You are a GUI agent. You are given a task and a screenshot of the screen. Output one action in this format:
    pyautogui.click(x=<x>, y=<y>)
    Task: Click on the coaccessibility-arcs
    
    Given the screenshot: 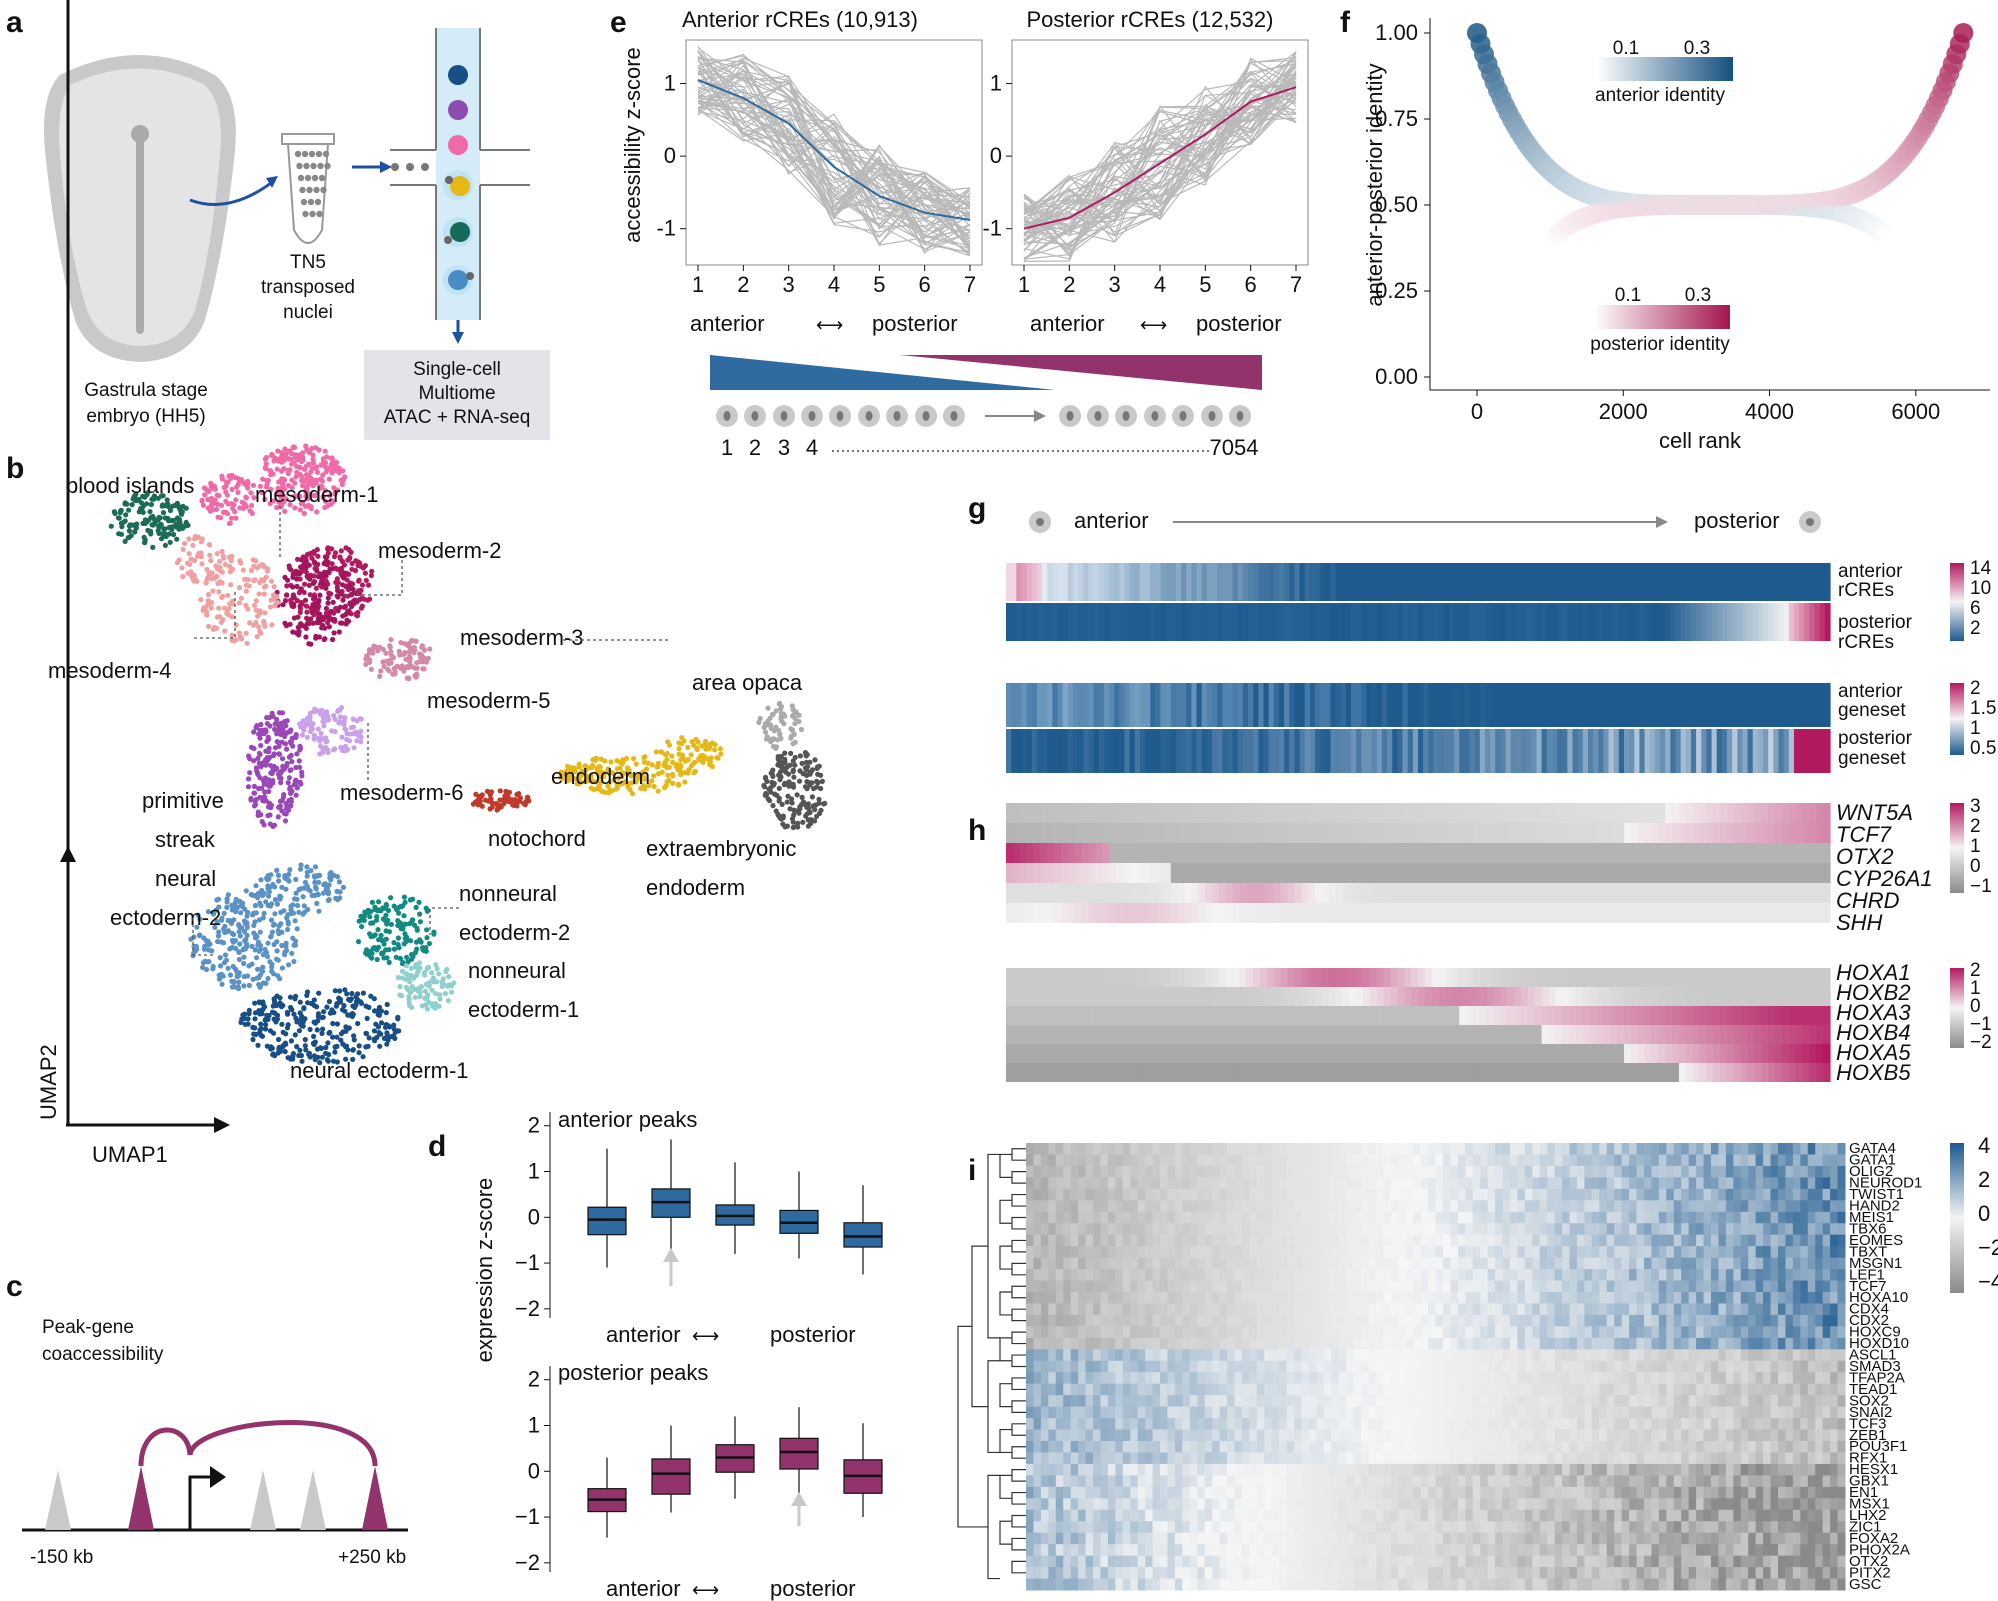 What is the action you would take?
    pyautogui.click(x=258, y=1443)
    